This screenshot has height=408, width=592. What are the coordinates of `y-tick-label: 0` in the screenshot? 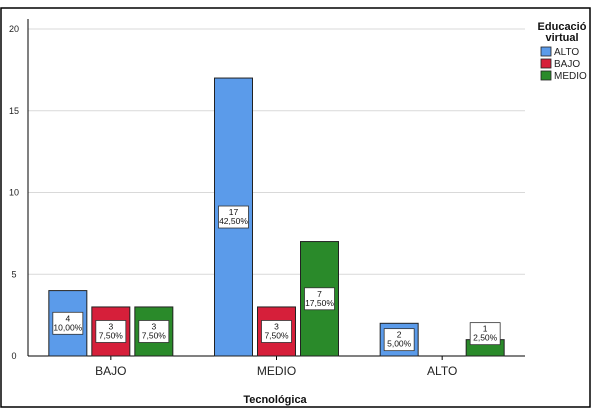 It's located at (13, 356).